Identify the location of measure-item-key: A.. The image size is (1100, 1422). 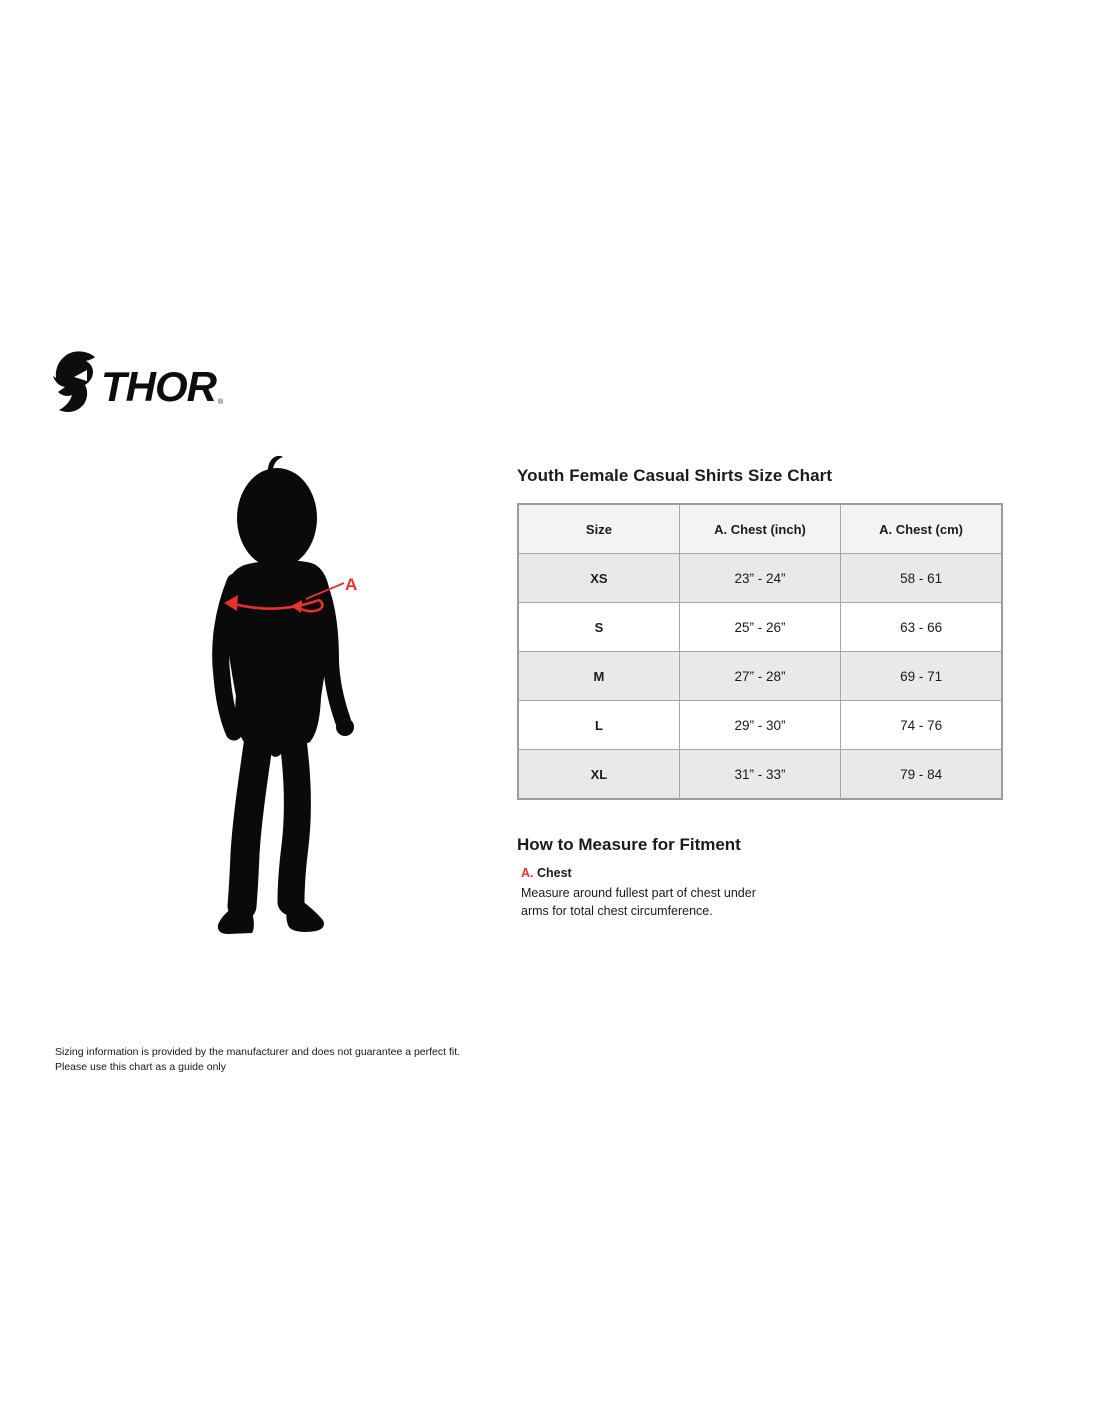
(527, 873).